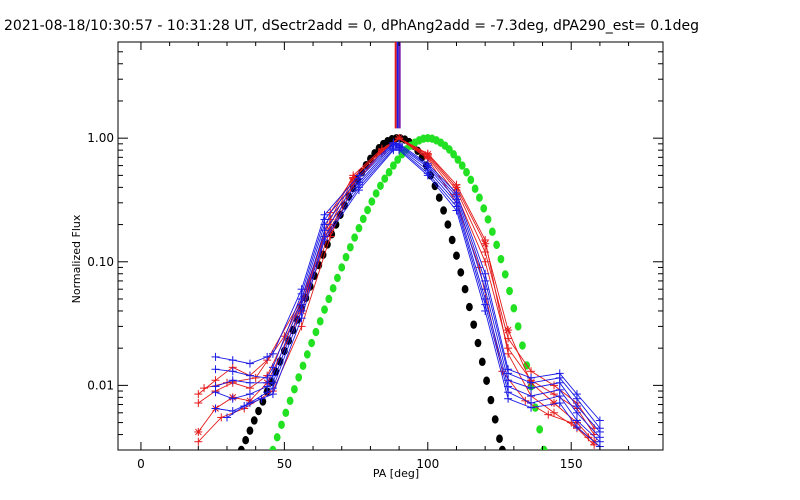  I want to click on y-tick-label: 1.00, so click(100, 138).